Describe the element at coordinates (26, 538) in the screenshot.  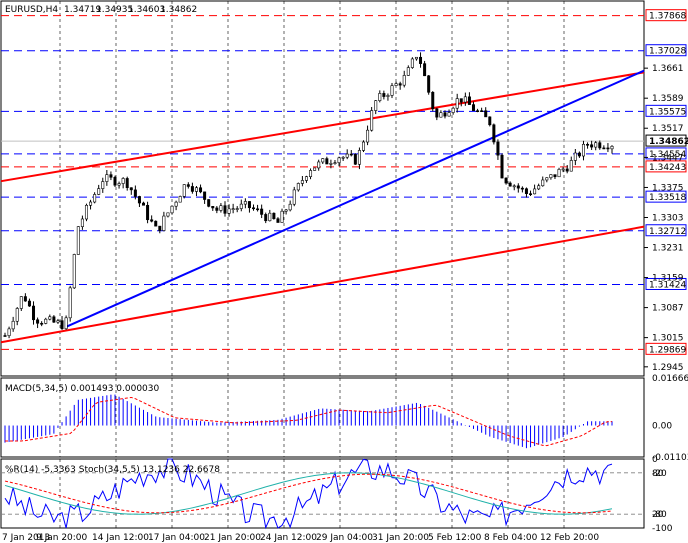
I see `x-tick-label: 7 Jan 2013` at that location.